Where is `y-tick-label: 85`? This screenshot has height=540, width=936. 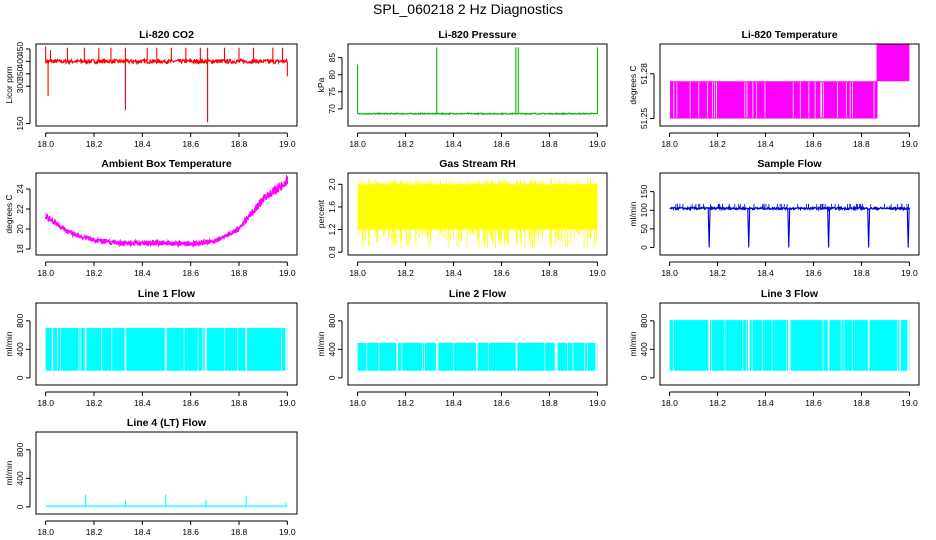
y-tick-label: 85 is located at coordinates (332, 58).